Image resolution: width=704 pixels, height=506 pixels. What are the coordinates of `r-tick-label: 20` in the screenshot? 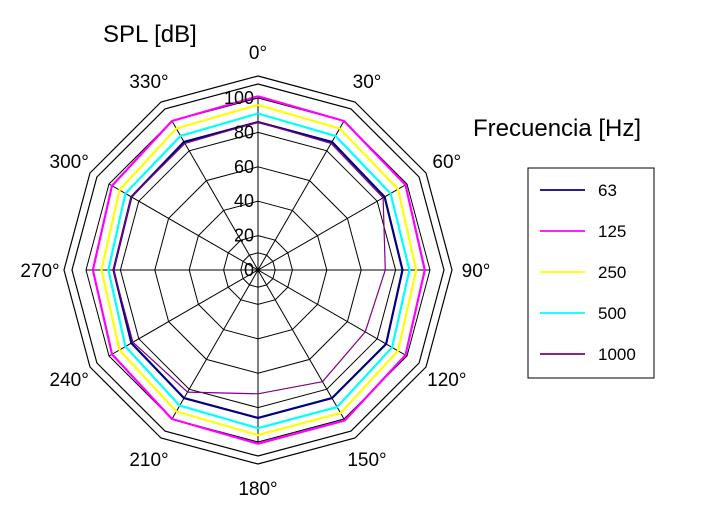 It's located at (244, 236).